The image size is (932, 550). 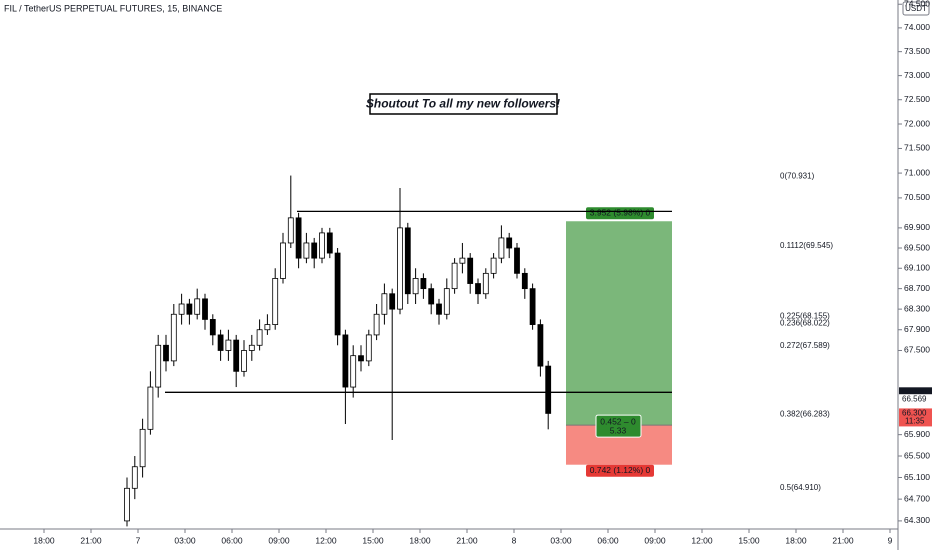 I want to click on y-tick-label: 65.900, so click(x=917, y=434).